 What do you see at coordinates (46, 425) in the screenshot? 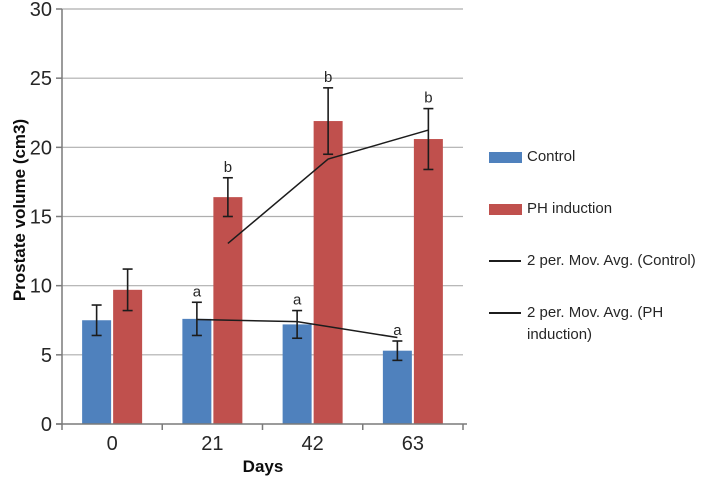
I see `y-tick-label: 0` at bounding box center [46, 425].